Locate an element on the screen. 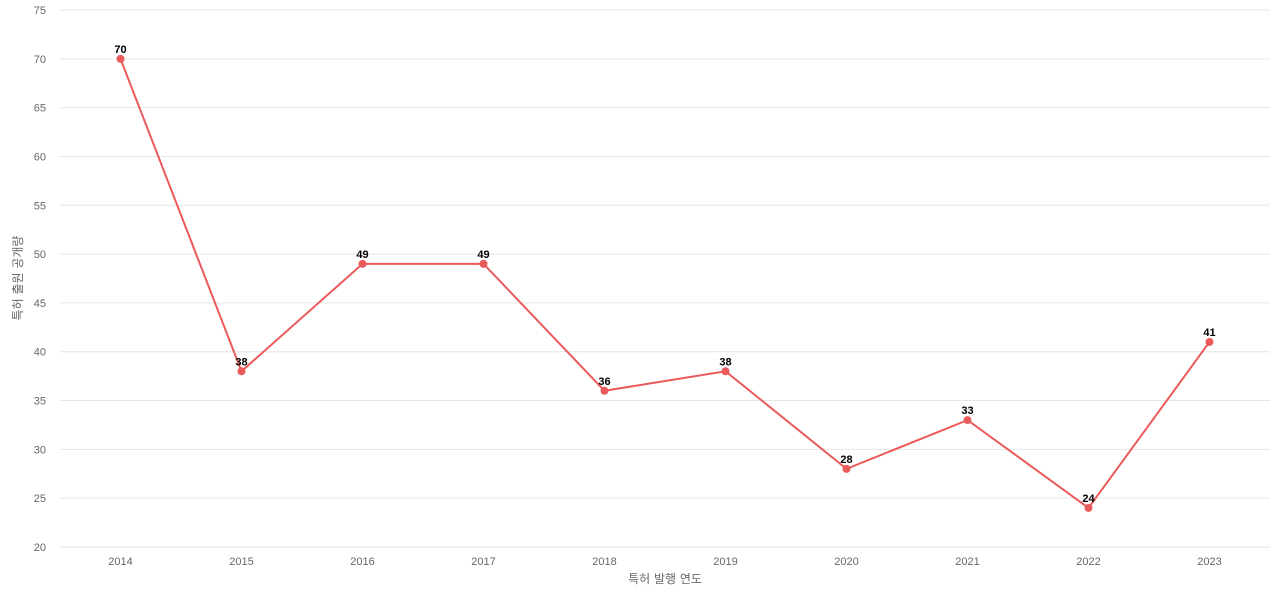 Image resolution: width=1280 pixels, height=600 pixels. y-tick-65: 65 is located at coordinates (40, 109).